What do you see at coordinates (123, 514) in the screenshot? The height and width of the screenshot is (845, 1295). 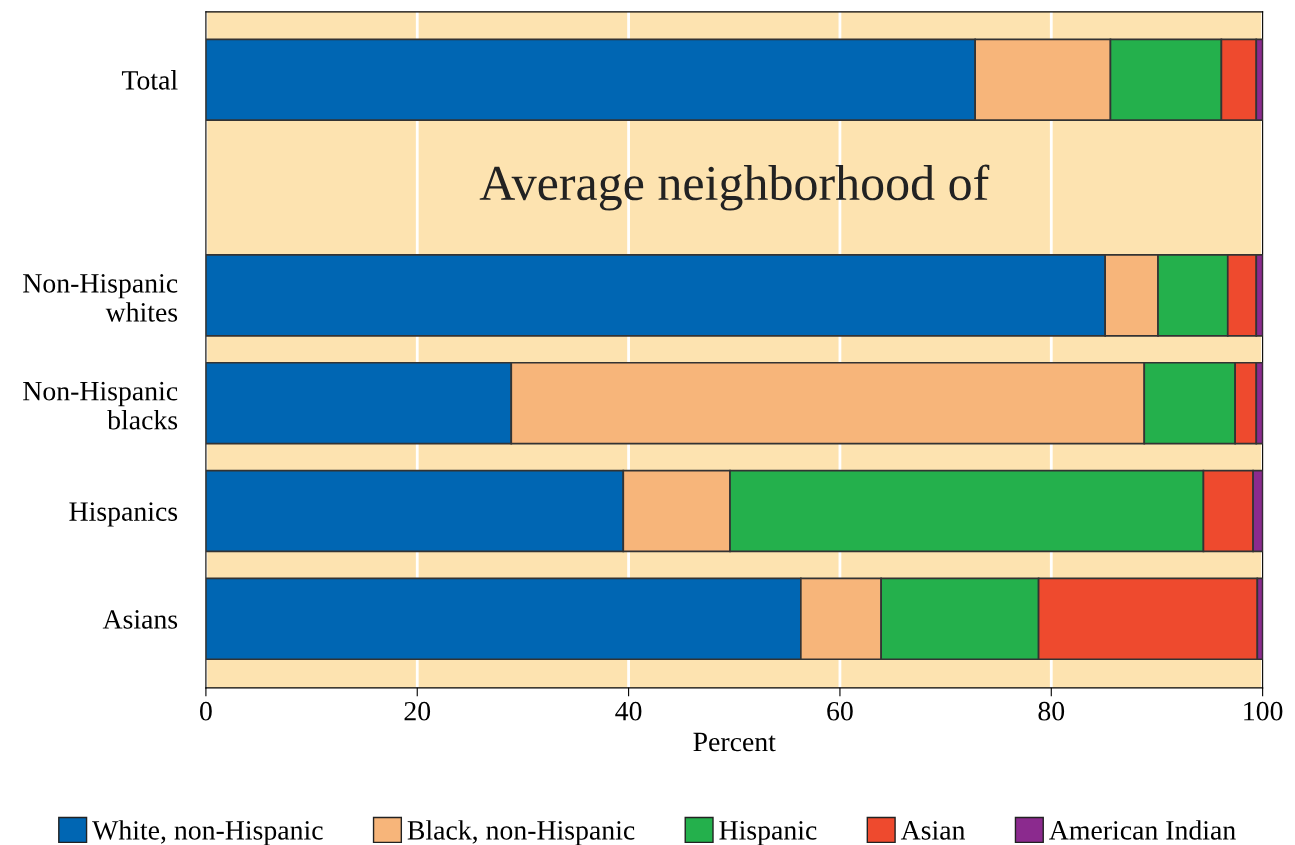 I see `y-tick-label: Hispanics` at bounding box center [123, 514].